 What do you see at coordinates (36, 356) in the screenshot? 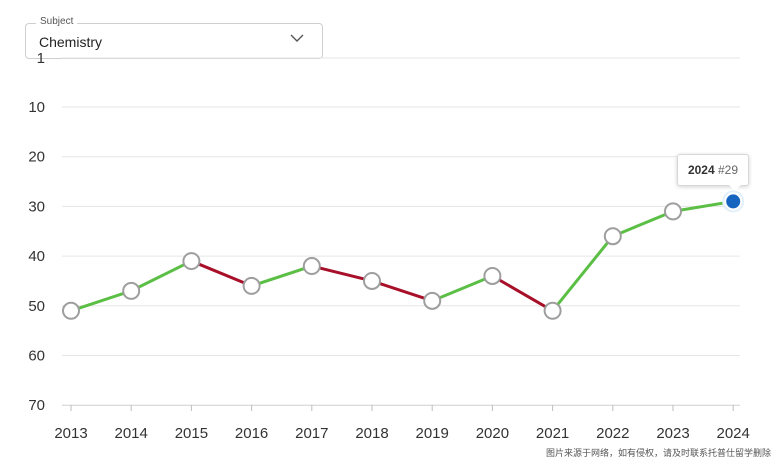
I see `y-tick-label: 60` at bounding box center [36, 356].